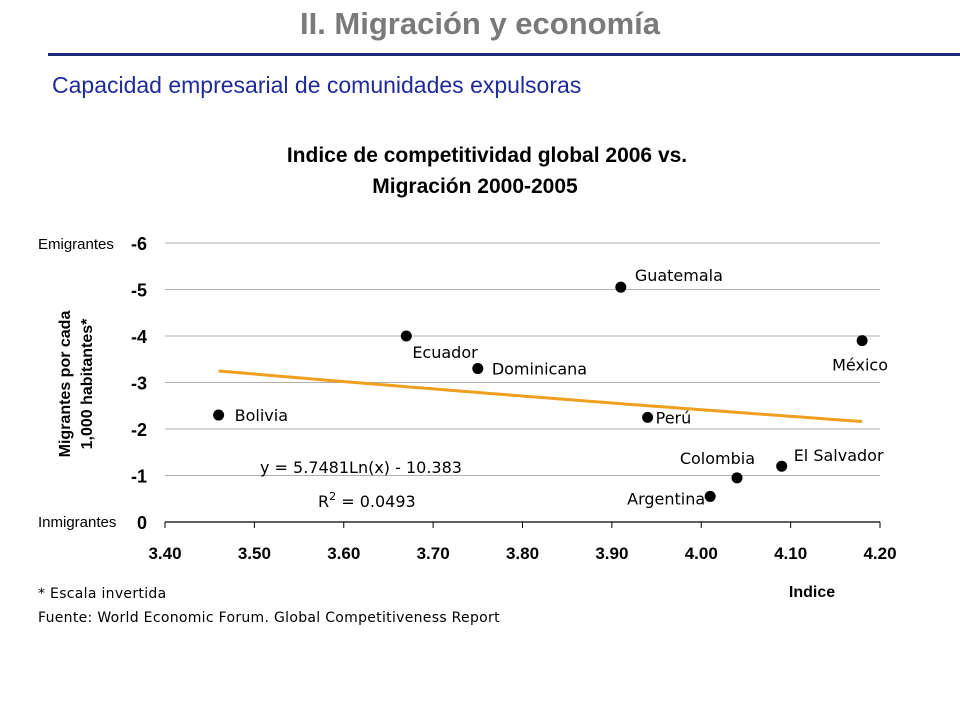 The height and width of the screenshot is (720, 960). What do you see at coordinates (539, 369) in the screenshot?
I see `data-point-label: Dominicana` at bounding box center [539, 369].